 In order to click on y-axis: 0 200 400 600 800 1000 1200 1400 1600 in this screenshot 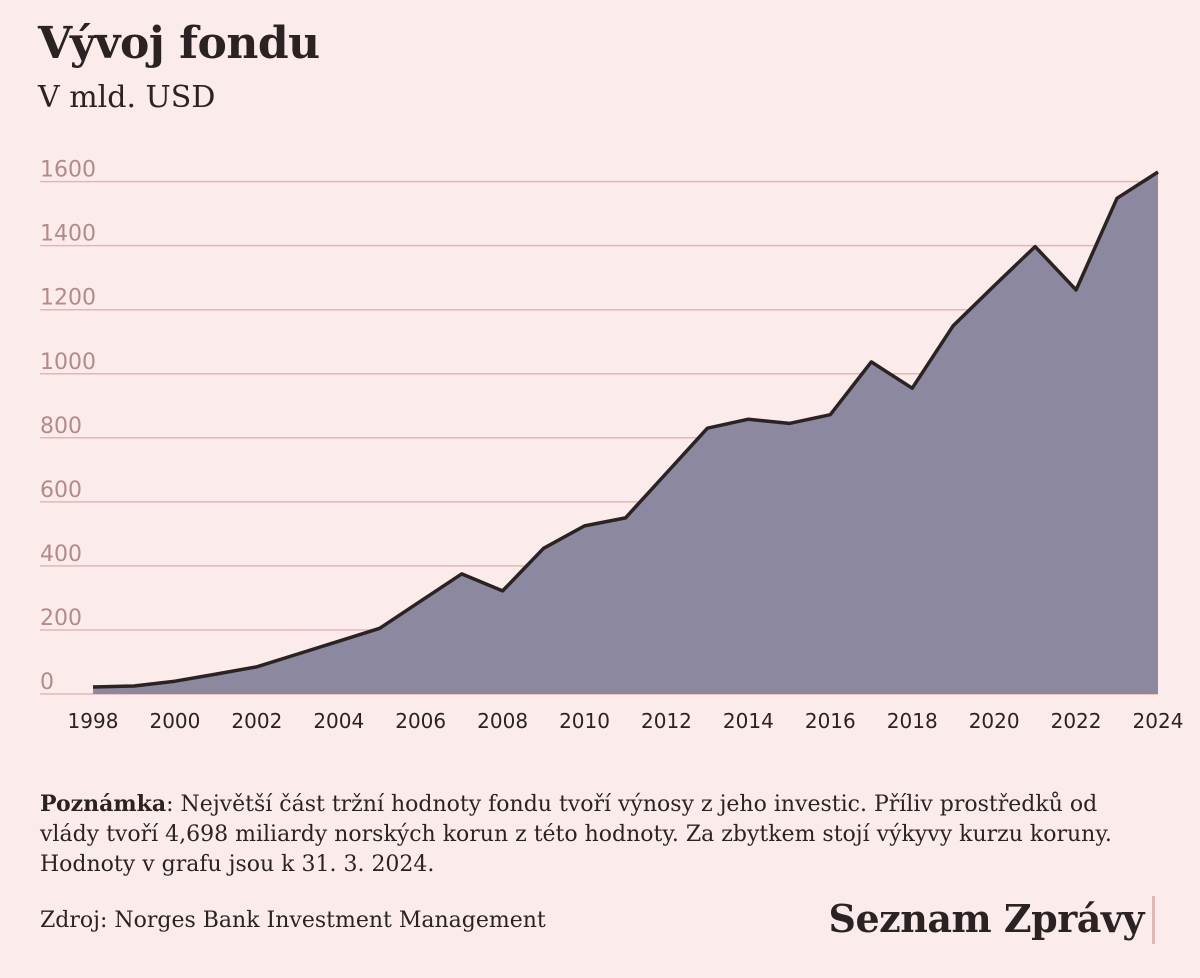, I will do `click(68, 426)`.